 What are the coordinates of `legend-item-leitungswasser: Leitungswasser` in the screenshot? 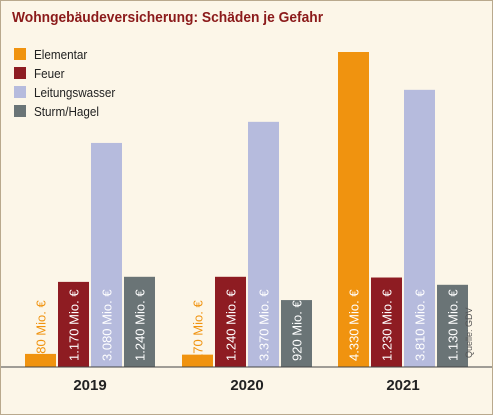 It's located at (69, 92).